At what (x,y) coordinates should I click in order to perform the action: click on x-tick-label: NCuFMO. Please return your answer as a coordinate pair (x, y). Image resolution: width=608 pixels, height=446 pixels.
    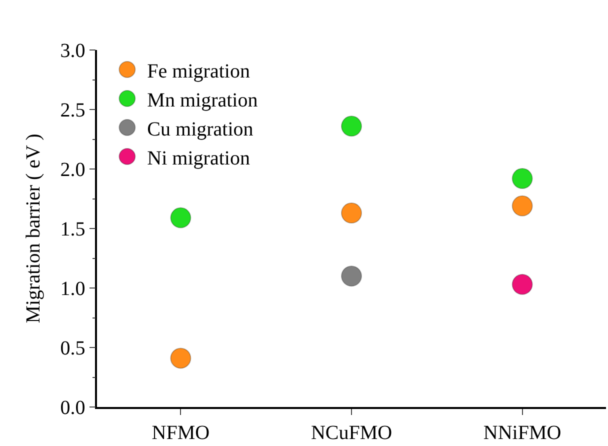
    Looking at the image, I should click on (351, 433).